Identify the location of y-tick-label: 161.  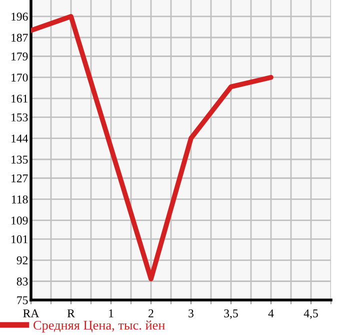
(20, 98).